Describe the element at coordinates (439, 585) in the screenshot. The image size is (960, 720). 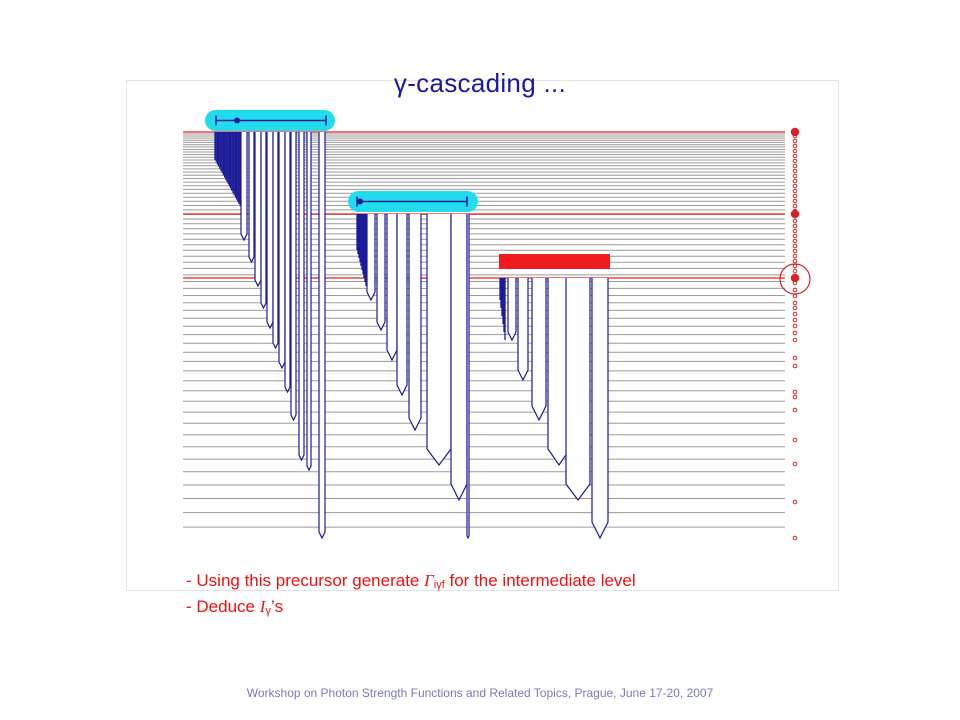
I see `gamma-subscript: iγf` at that location.